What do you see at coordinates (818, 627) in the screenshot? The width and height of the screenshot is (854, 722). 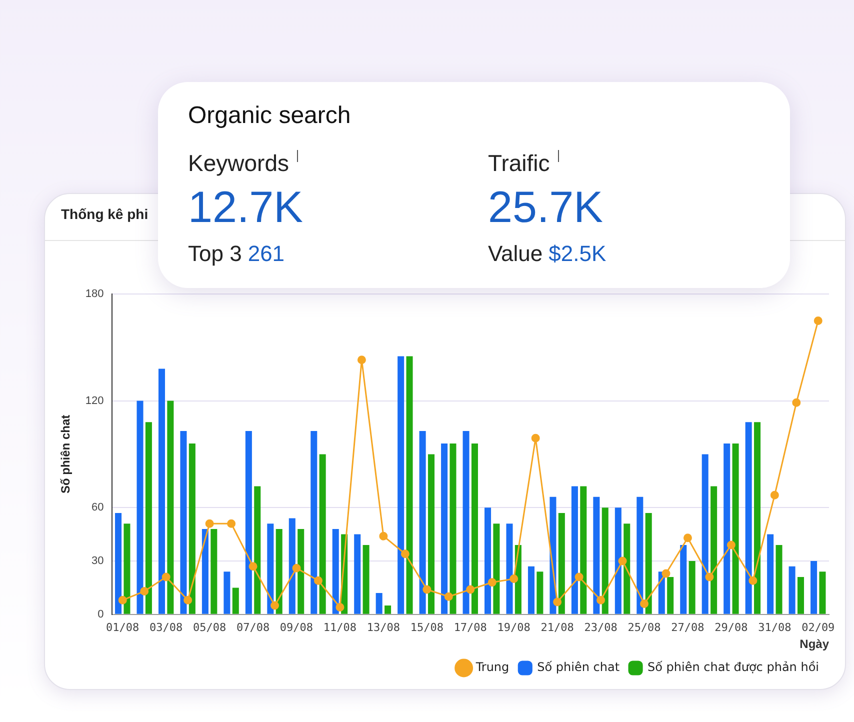 I see `x-tick-label: 02/09` at bounding box center [818, 627].